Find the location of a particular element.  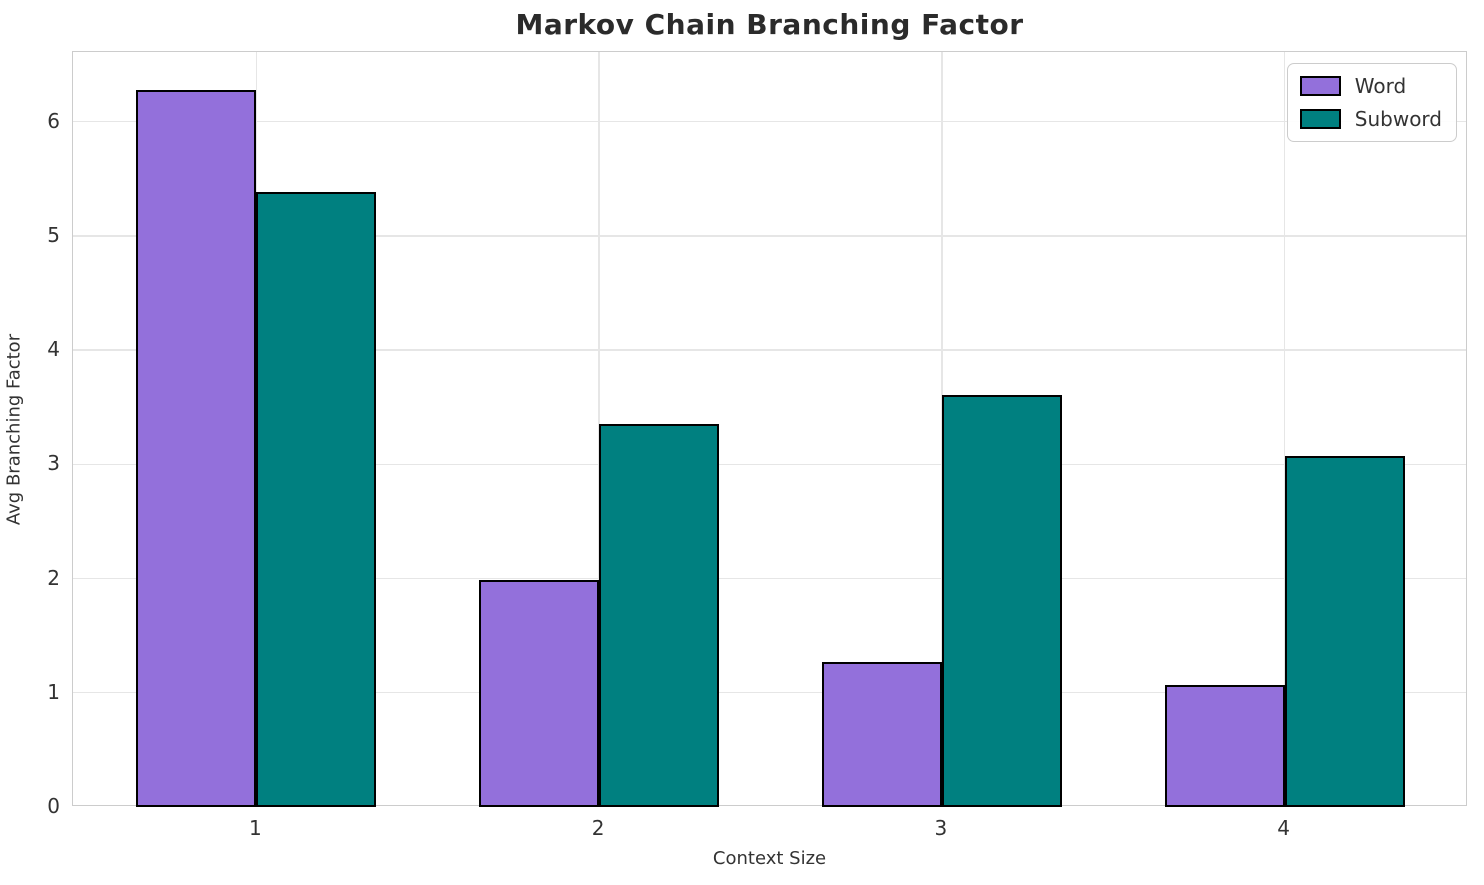

y-tick-label-0: 0 is located at coordinates (53, 806).